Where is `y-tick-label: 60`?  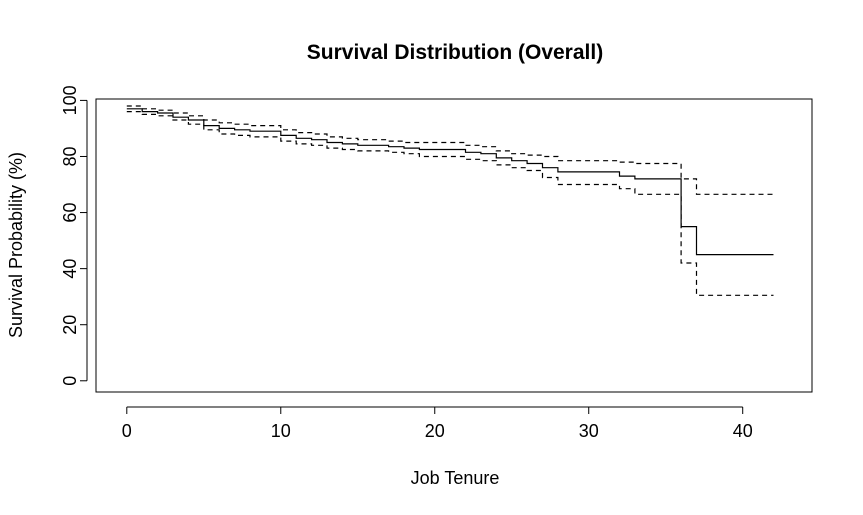
y-tick-label: 60 is located at coordinates (70, 213).